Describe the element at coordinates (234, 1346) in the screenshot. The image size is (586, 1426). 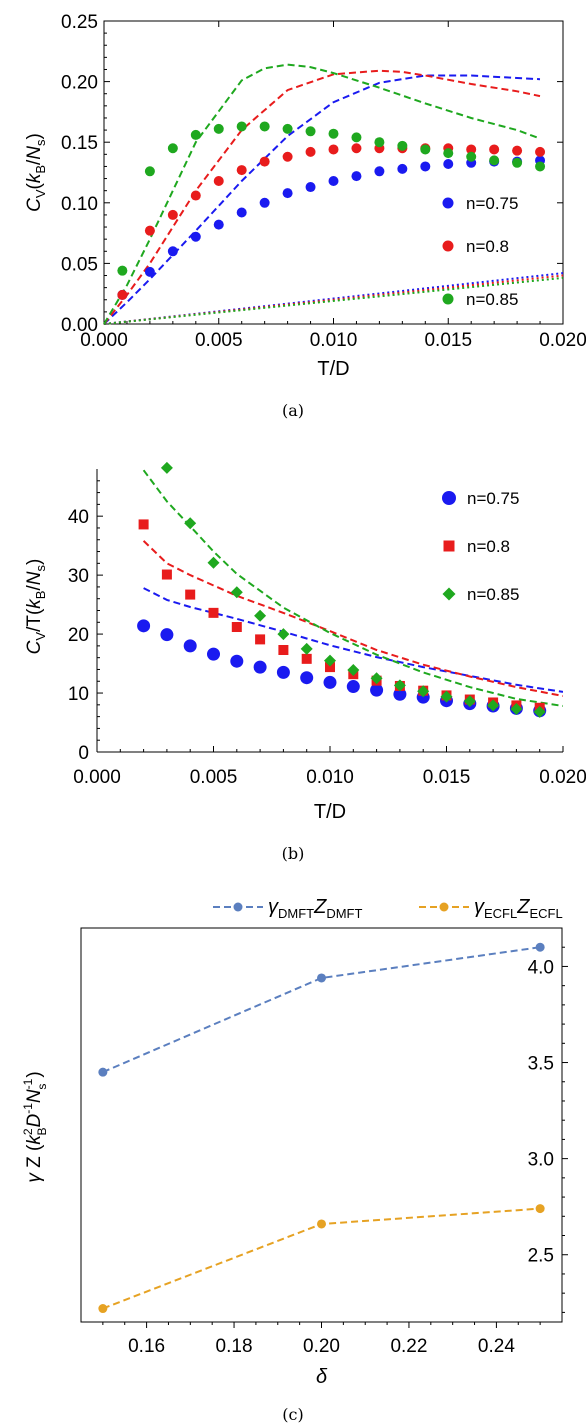
I see `x-tick-label: 0.18` at that location.